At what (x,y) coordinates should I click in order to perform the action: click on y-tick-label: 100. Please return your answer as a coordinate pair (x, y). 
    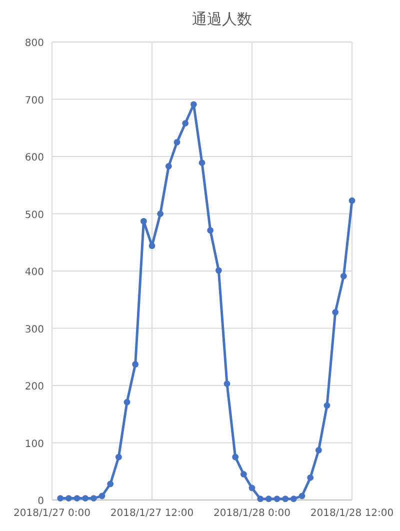
    Looking at the image, I should click on (34, 444).